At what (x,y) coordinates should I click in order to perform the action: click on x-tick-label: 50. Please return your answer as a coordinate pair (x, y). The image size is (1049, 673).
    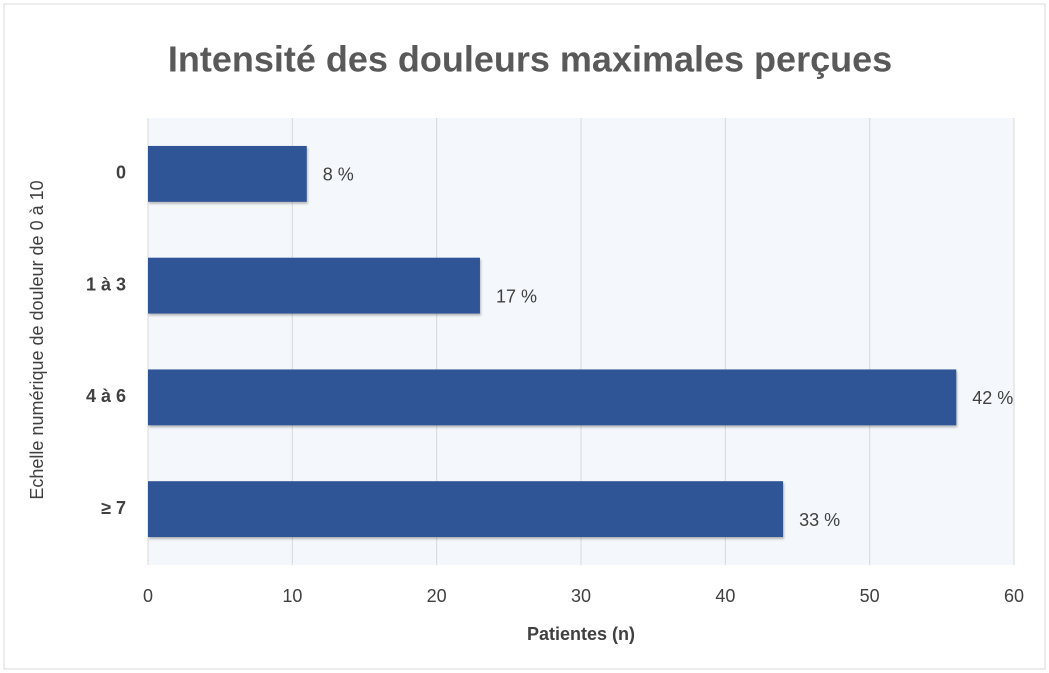
    Looking at the image, I should click on (870, 596).